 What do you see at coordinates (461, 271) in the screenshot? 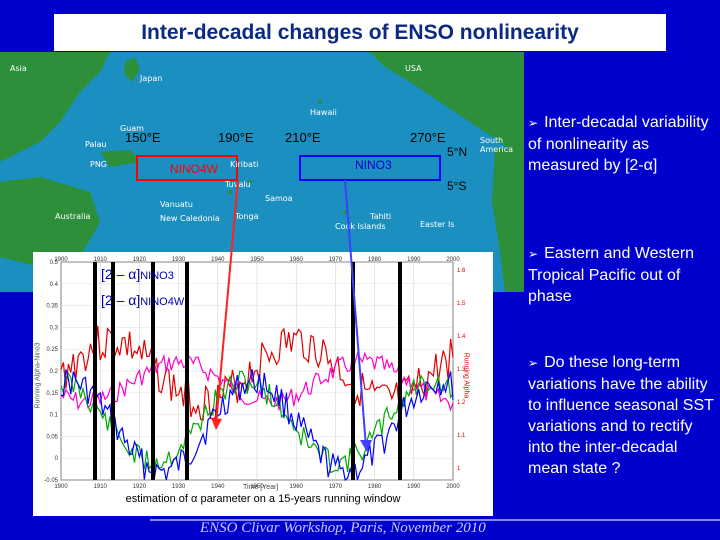
I see `y-tick-right-label: 1.6` at bounding box center [461, 271].